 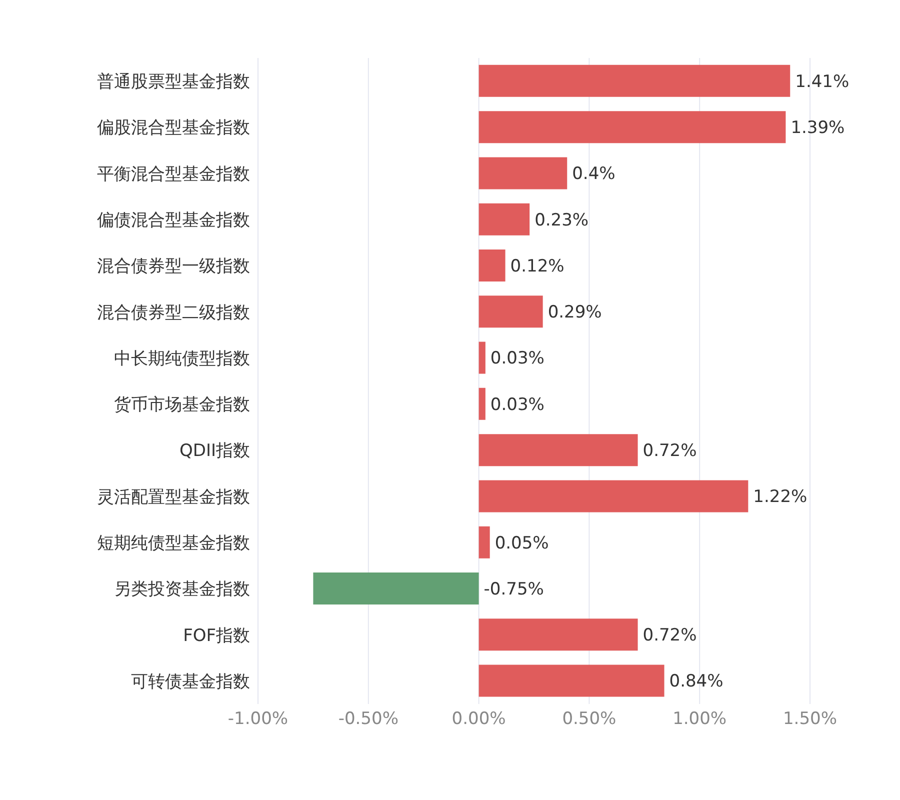 I want to click on x-tick-label: -1.00%, so click(x=258, y=719).